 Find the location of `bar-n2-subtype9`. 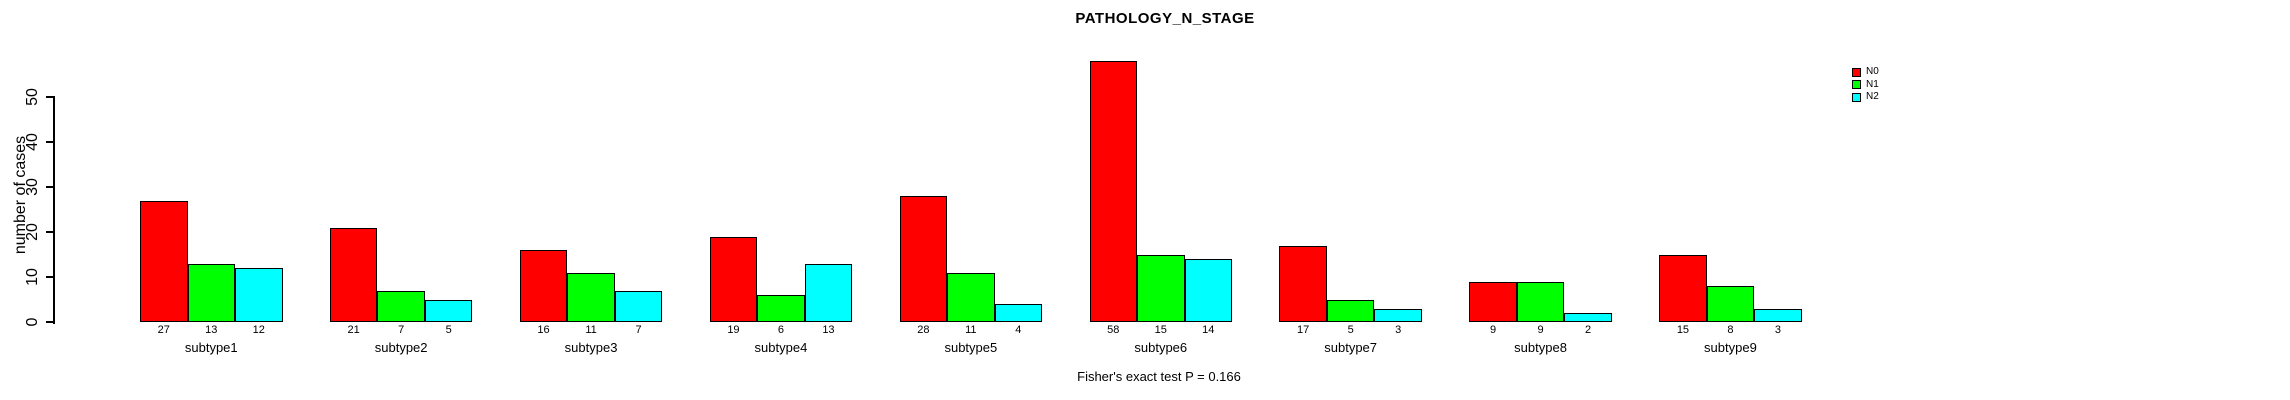

bar-n2-subtype9 is located at coordinates (1778, 315).